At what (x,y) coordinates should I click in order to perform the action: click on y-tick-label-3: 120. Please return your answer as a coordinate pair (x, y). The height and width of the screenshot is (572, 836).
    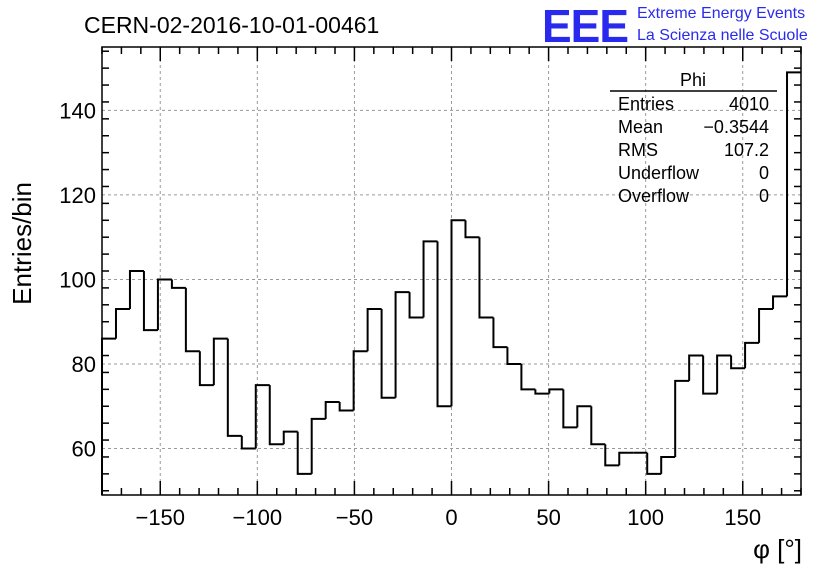
    Looking at the image, I should click on (77, 195).